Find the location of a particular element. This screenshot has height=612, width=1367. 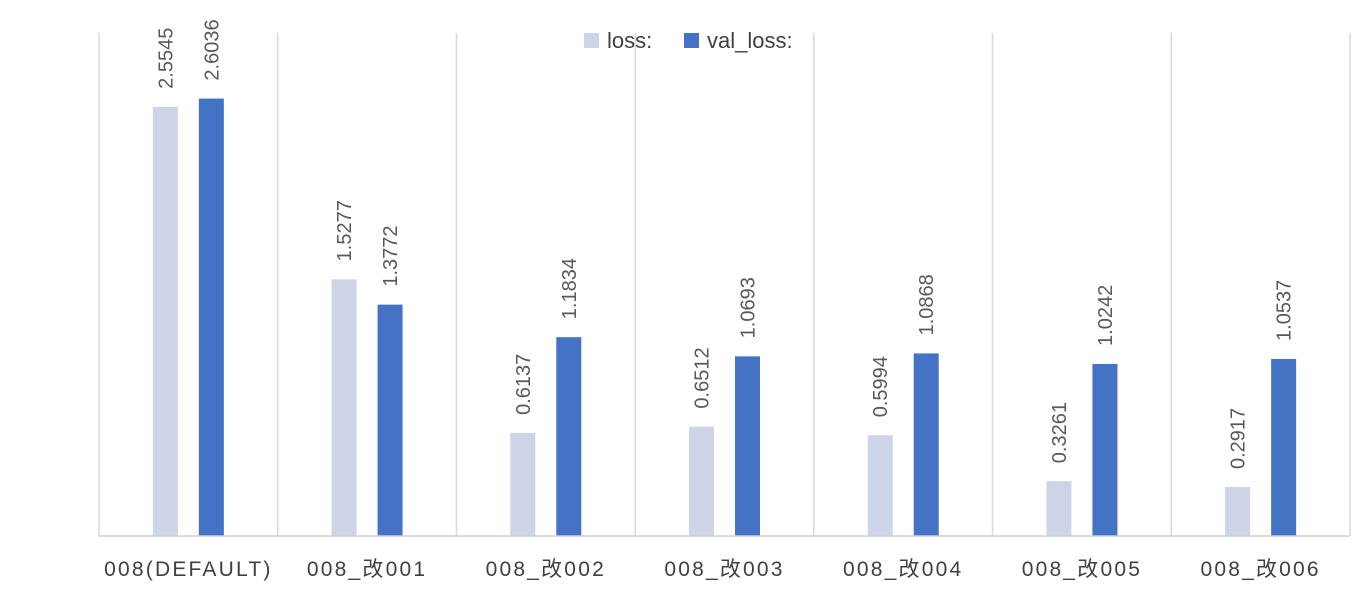

data-label: 0.2917 is located at coordinates (1239, 438).